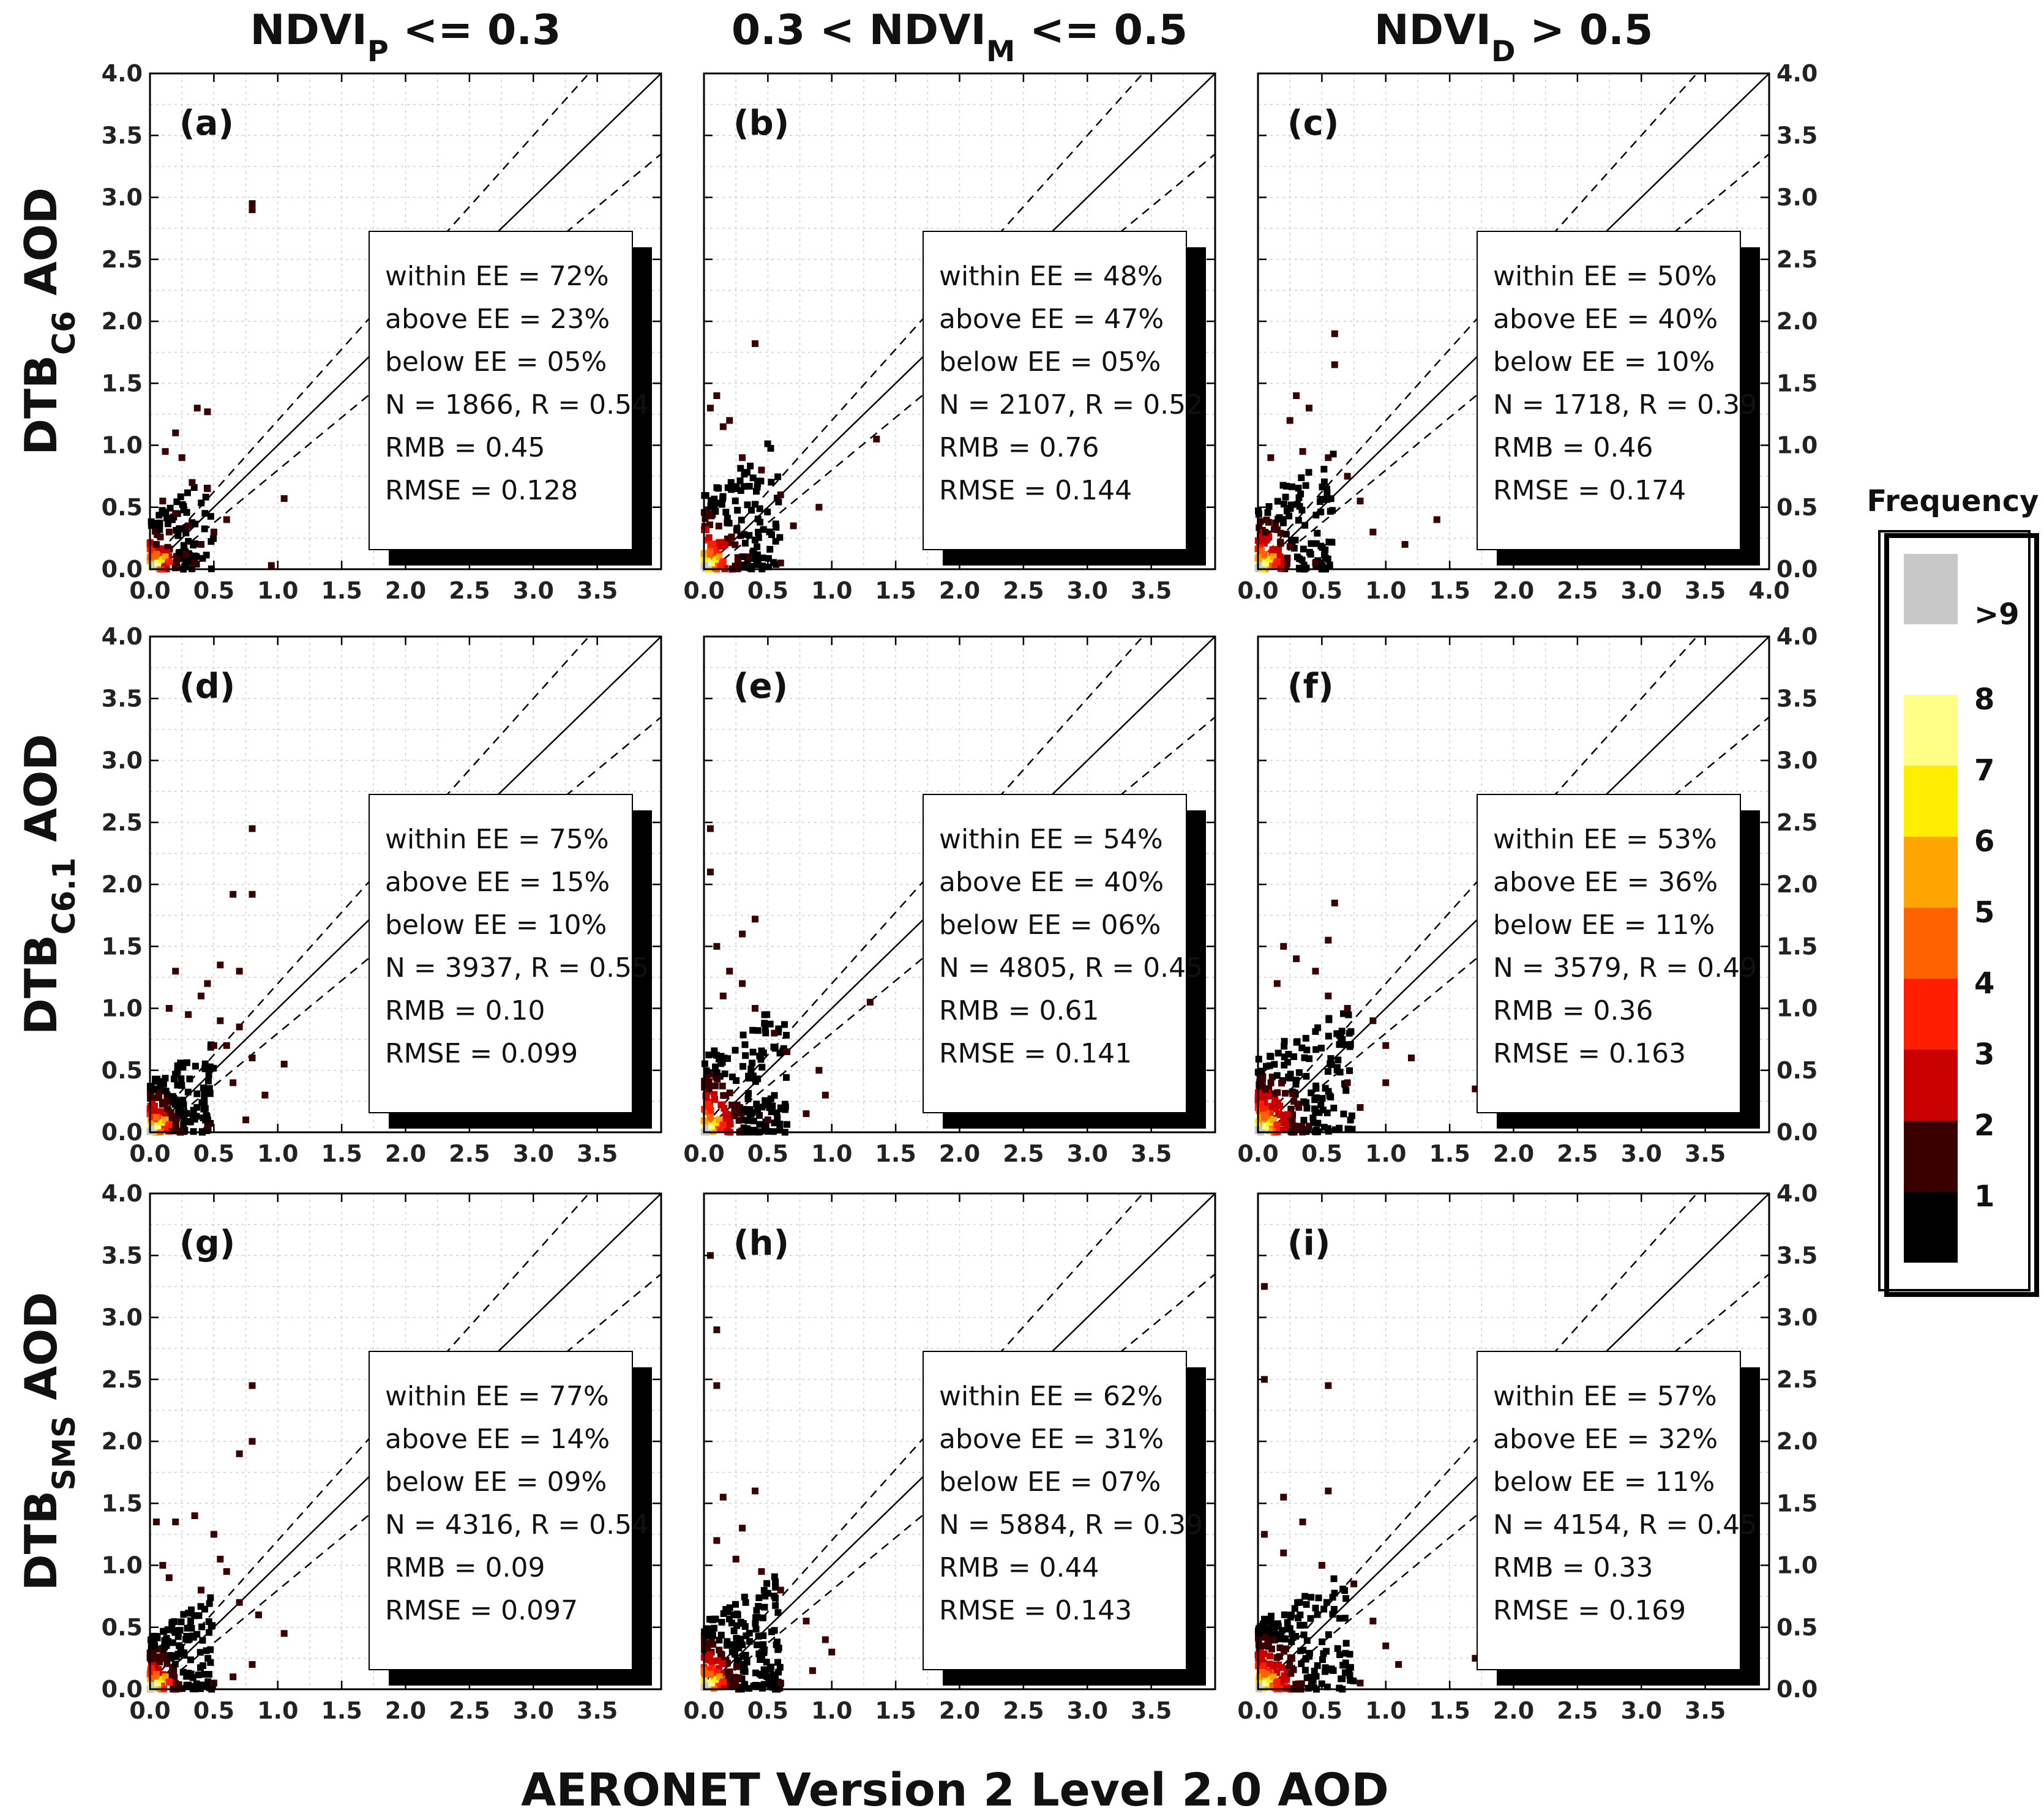 The height and width of the screenshot is (1819, 2044). I want to click on x-tick-label: 2.0, so click(405, 1153).